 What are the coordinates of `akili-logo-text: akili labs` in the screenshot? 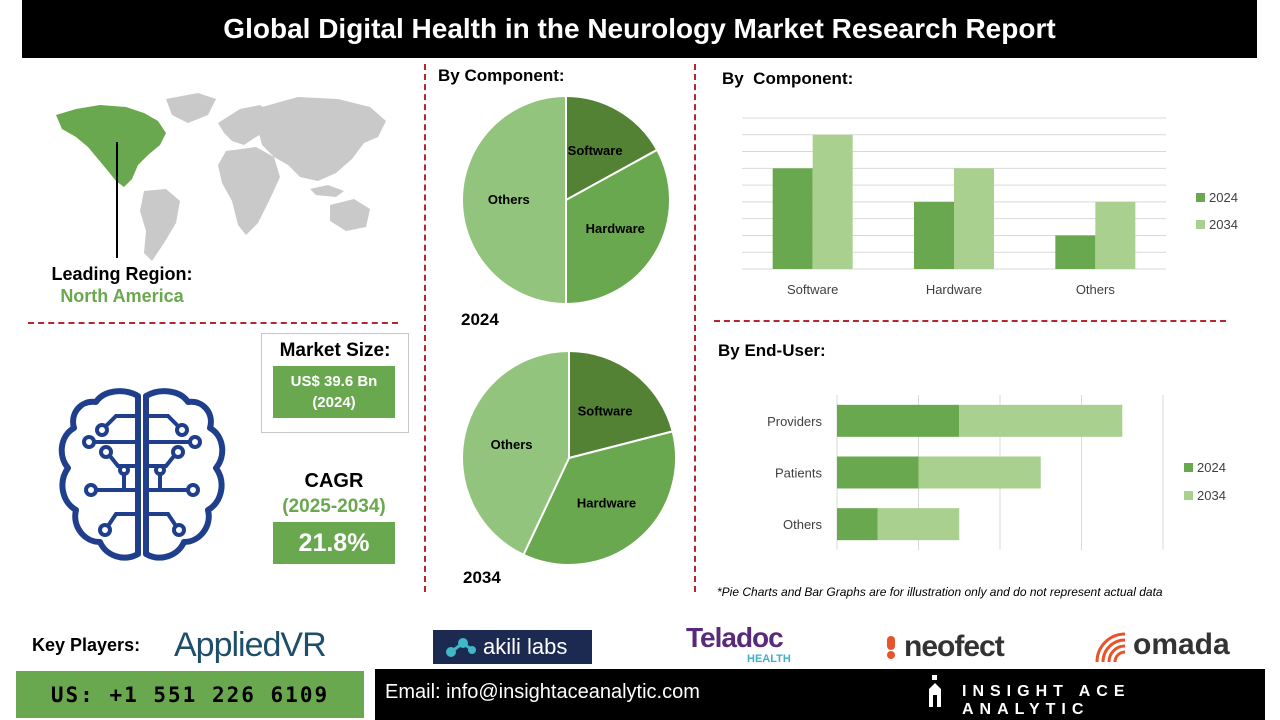 It's located at (525, 646).